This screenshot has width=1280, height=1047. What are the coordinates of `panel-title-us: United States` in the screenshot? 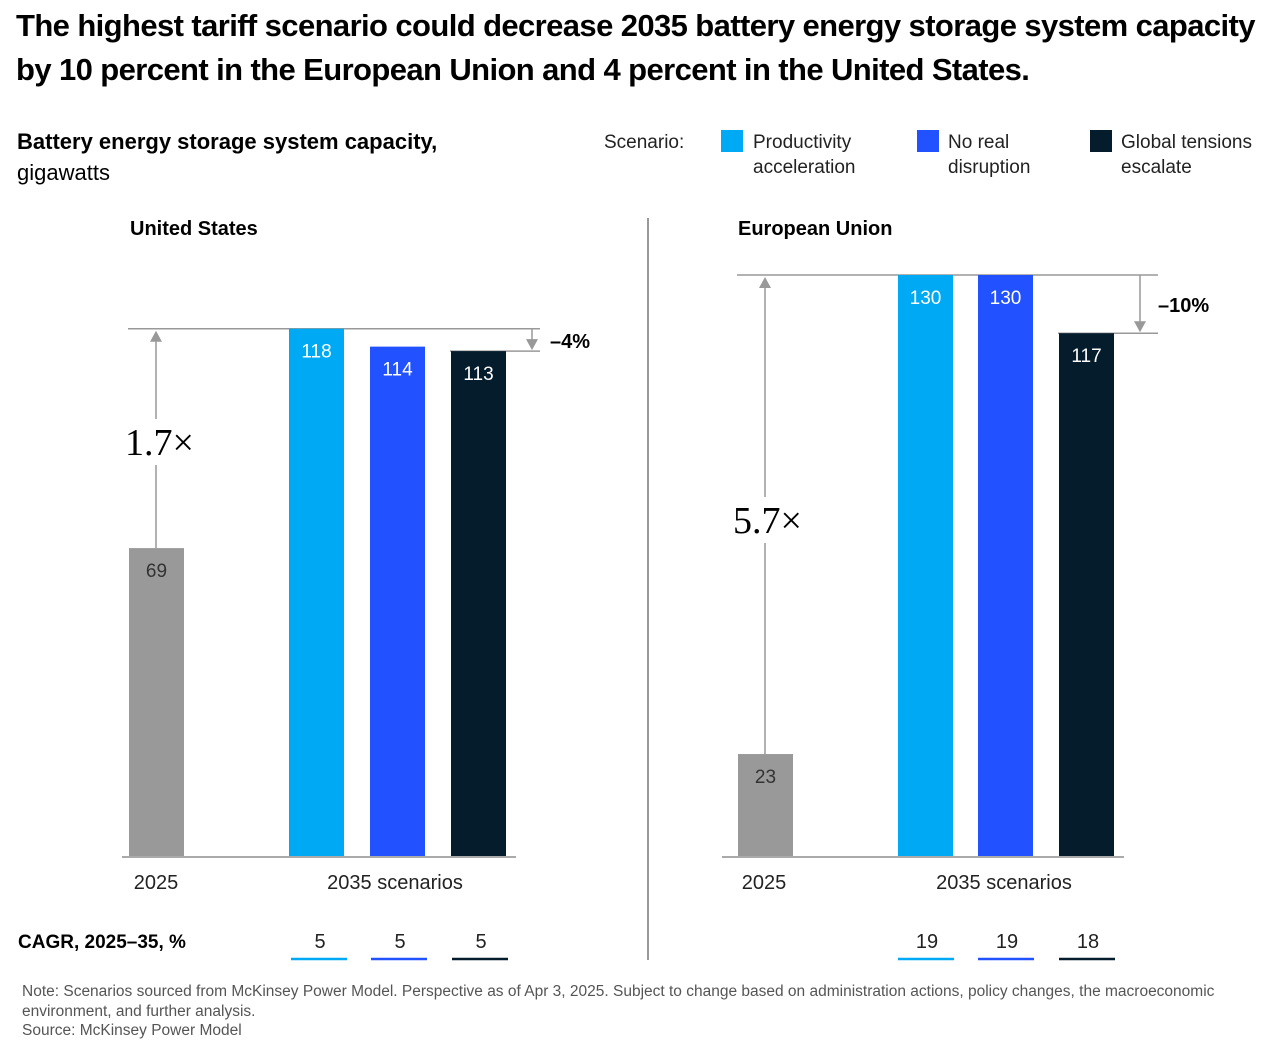 It's located at (194, 229).